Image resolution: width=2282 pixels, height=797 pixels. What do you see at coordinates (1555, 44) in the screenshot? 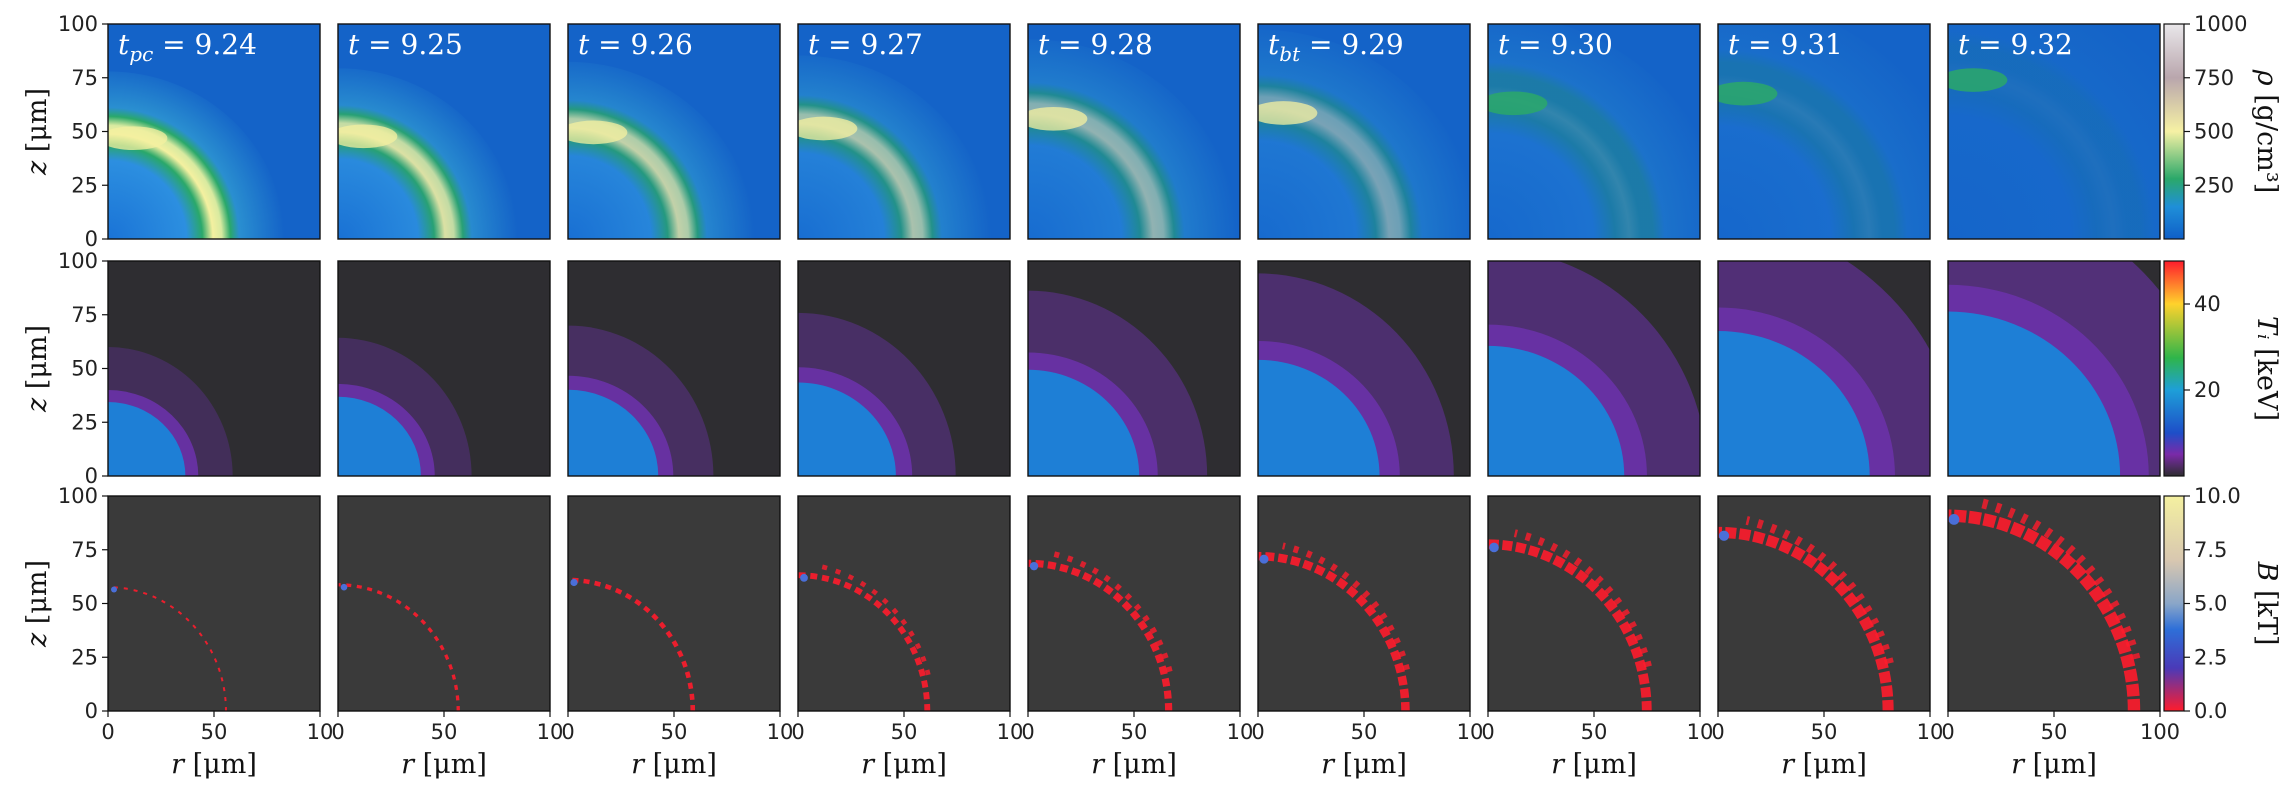
I see `time-label: t = 9.30` at bounding box center [1555, 44].